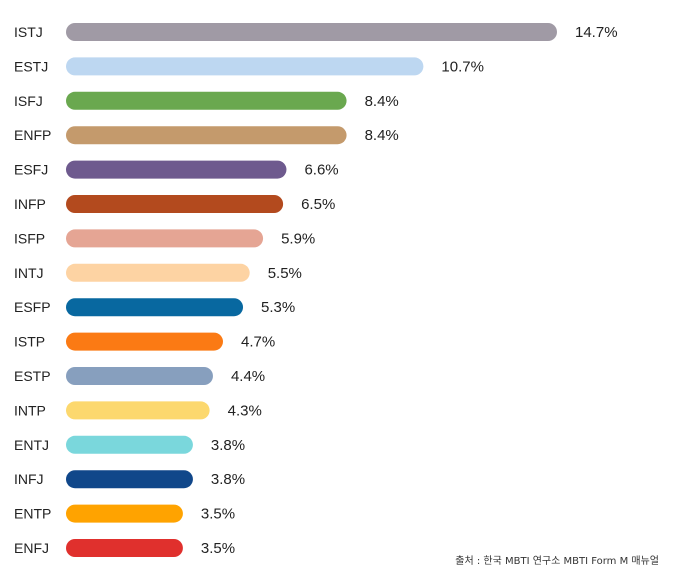 The image size is (673, 581). Describe the element at coordinates (557, 561) in the screenshot. I see `source-note: 출처 : 한국 MBTI 연구소 MBTI Form M 매뉴얼` at that location.